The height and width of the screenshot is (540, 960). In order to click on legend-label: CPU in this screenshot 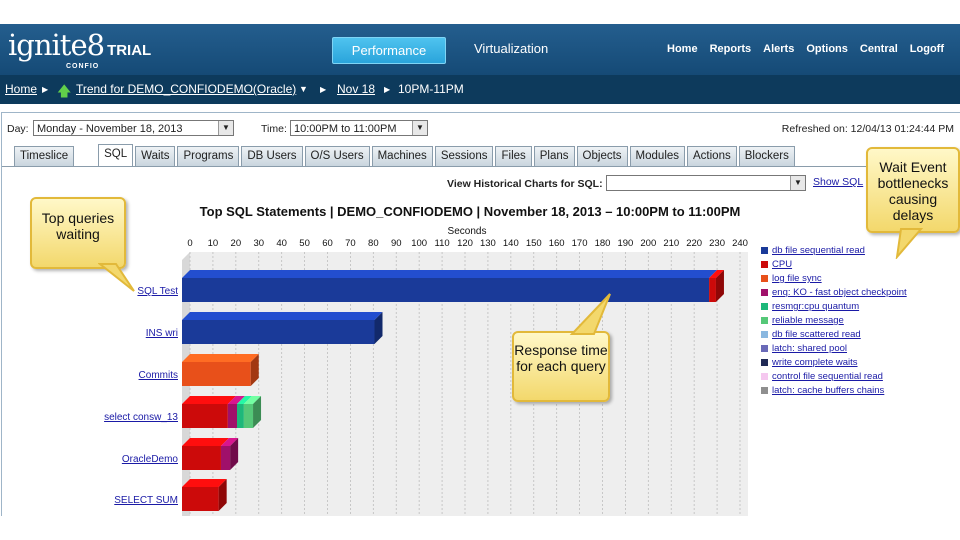, I will do `click(782, 264)`.